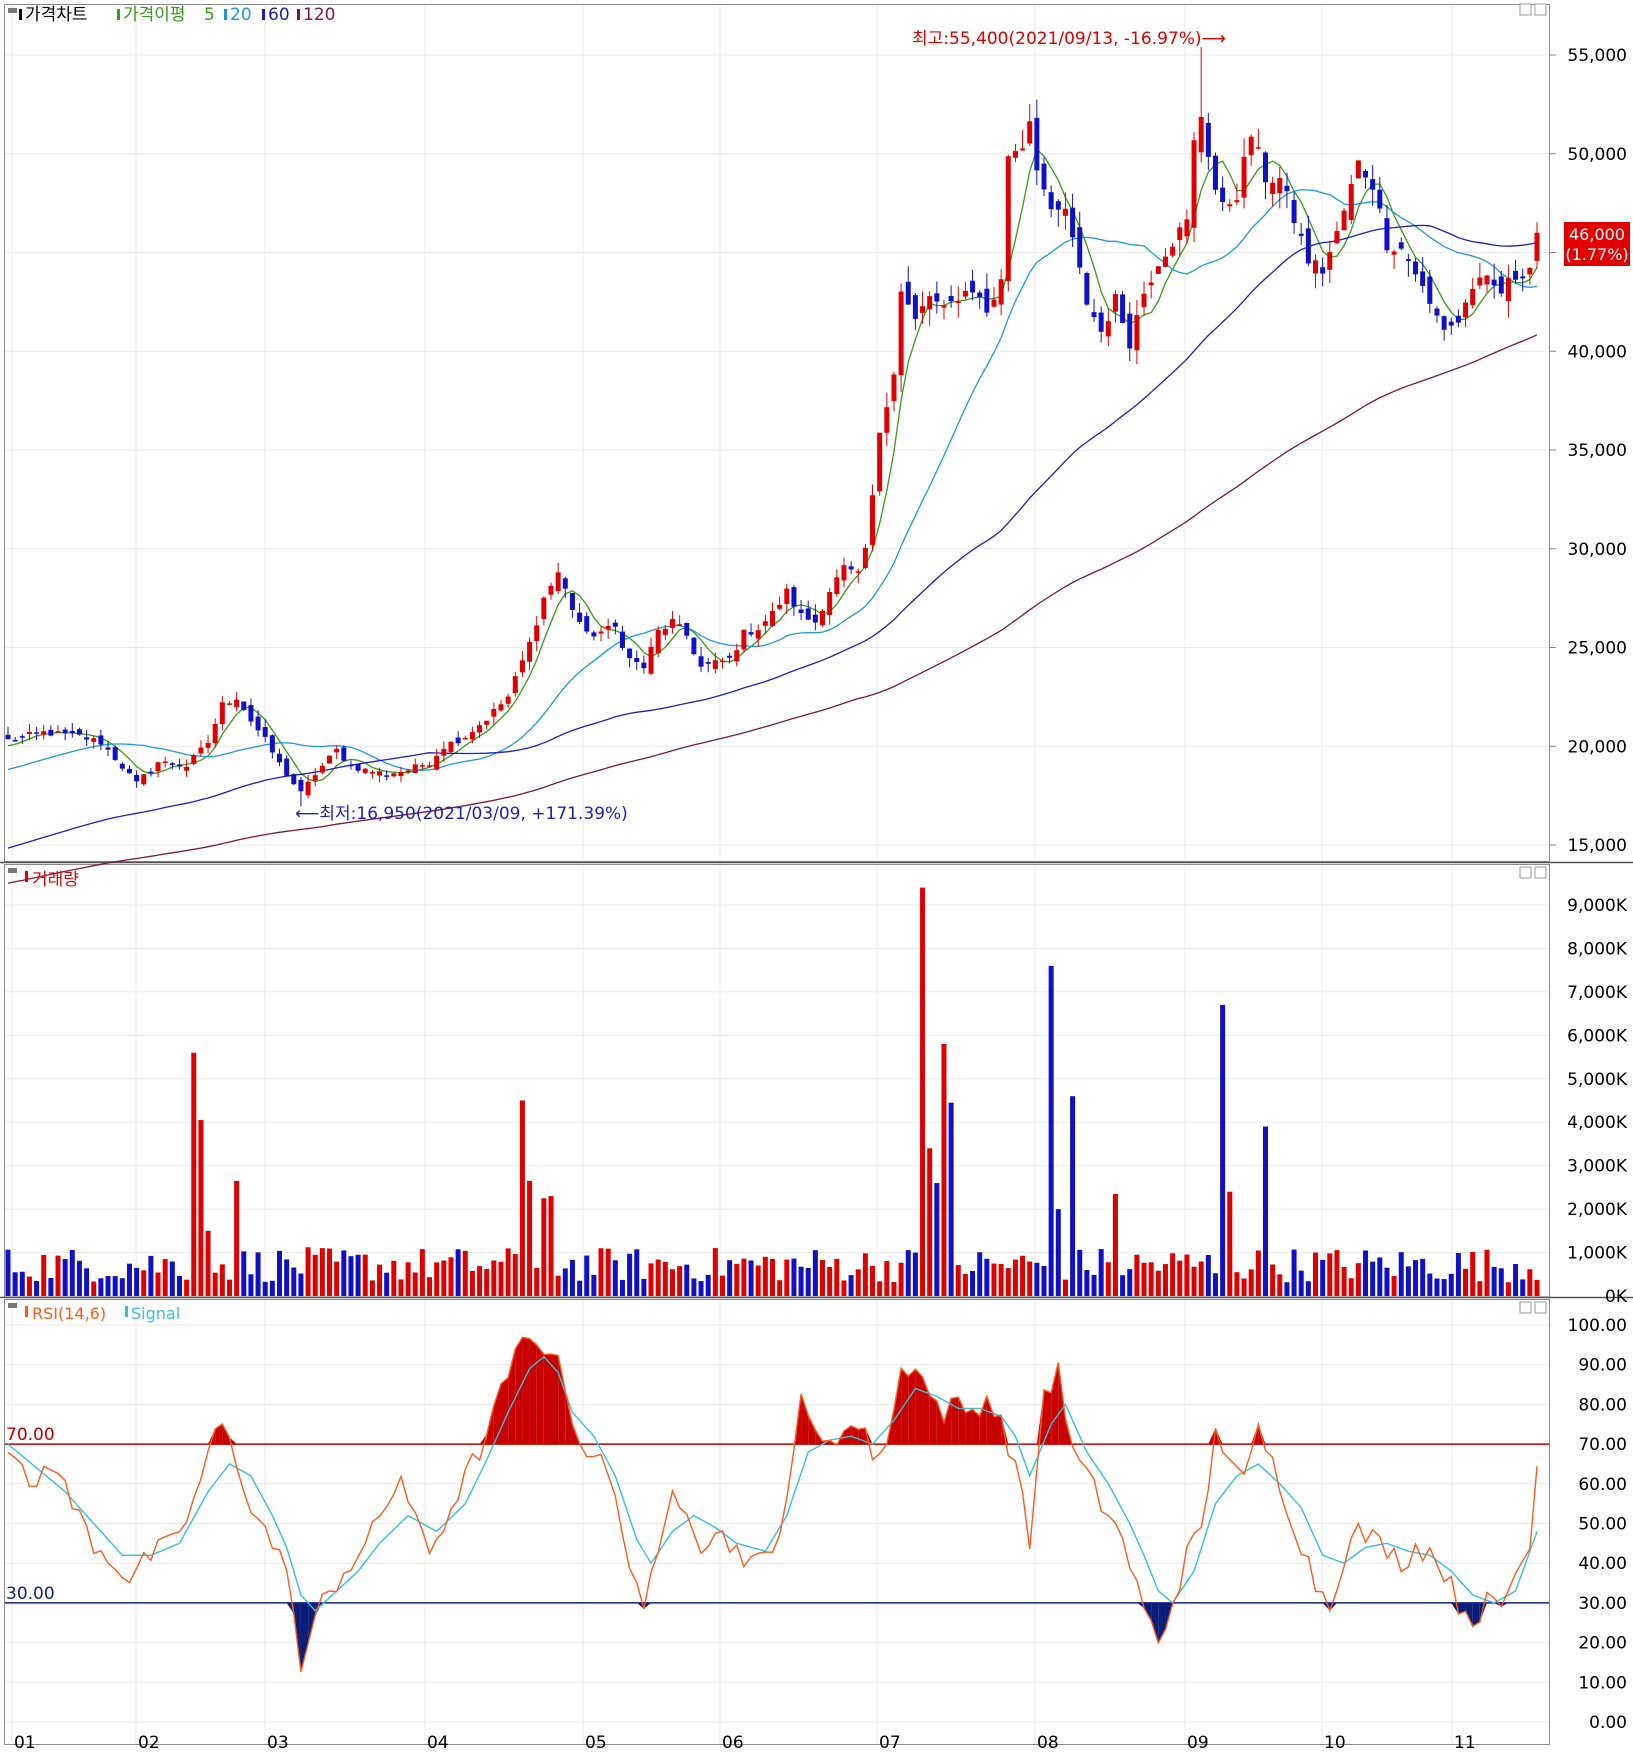 This screenshot has height=1758, width=1633. Describe the element at coordinates (1597, 1080) in the screenshot. I see `volume-tick-label: 5,000K` at that location.